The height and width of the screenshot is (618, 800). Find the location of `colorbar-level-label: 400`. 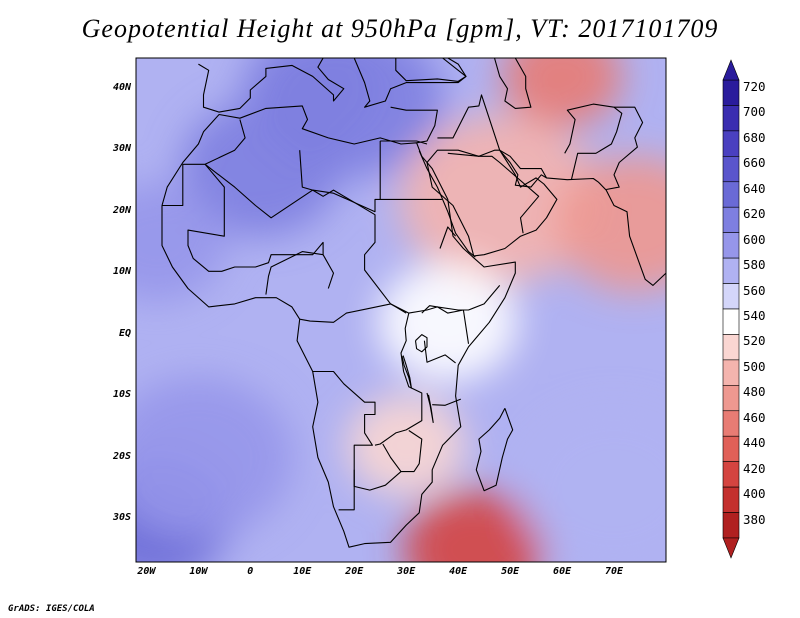

colorbar-level-label: 400 is located at coordinates (754, 494).